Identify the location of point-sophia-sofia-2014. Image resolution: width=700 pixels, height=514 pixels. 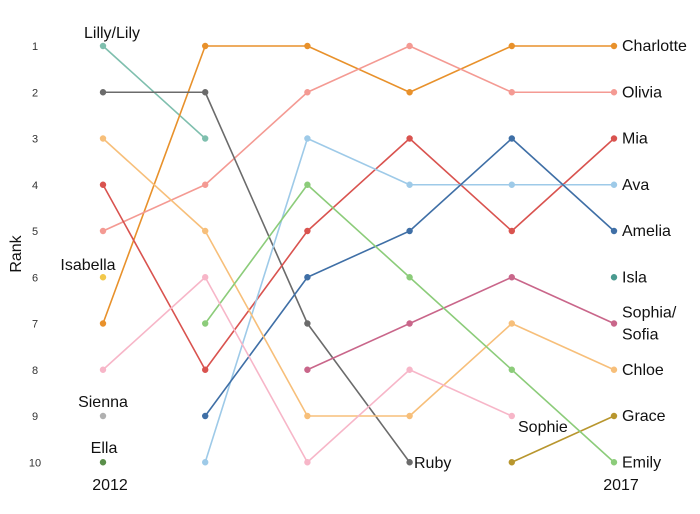
(307, 369).